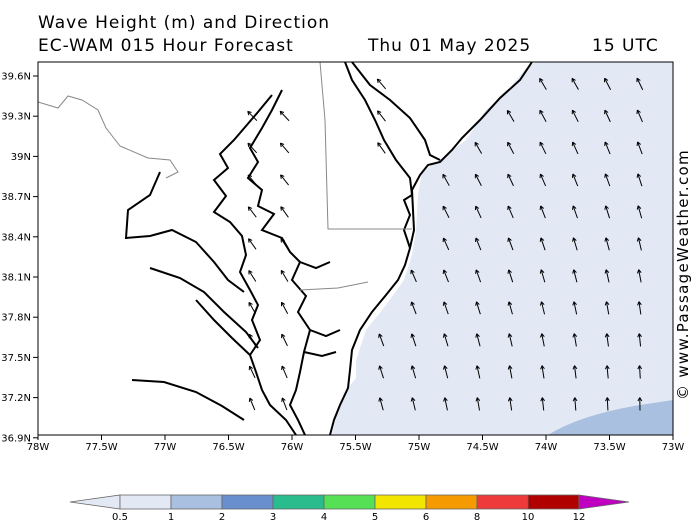  Describe the element at coordinates (673, 447) in the screenshot. I see `lon-tick-label: 73W` at that location.